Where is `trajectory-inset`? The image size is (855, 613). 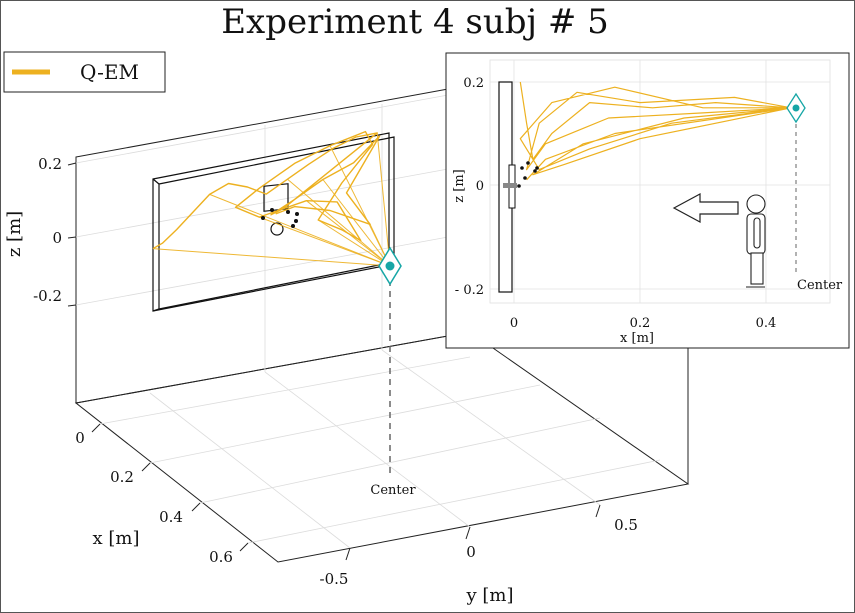
trajectory-inset is located at coordinates (655, 131).